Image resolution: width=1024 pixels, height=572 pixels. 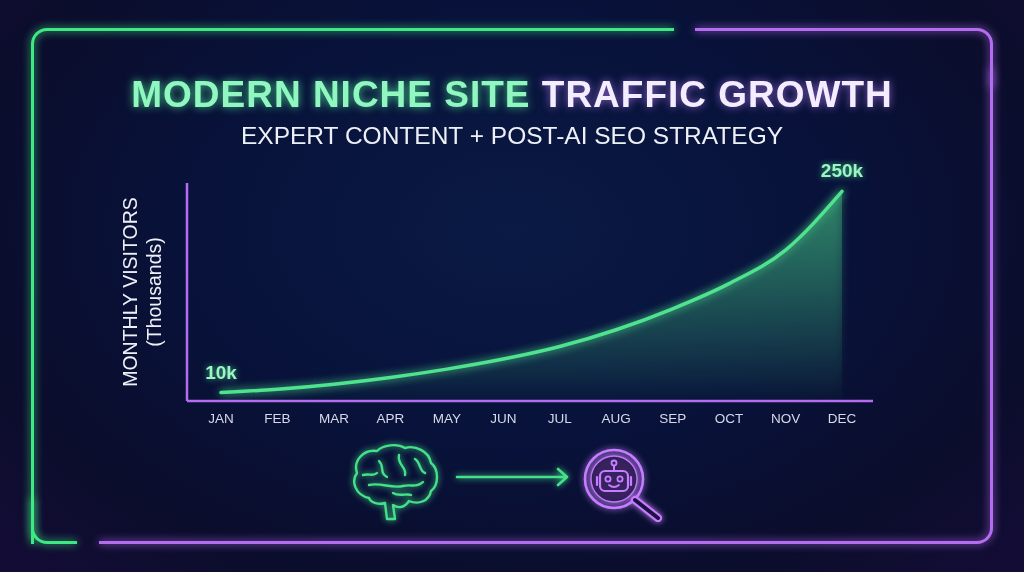 I want to click on data-label: 10k, so click(x=221, y=372).